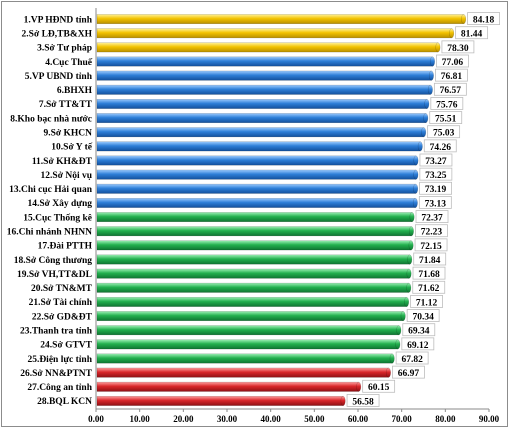 Image resolution: width=509 pixels, height=428 pixels. Describe the element at coordinates (430, 261) in the screenshot. I see `data-label: 71.84` at that location.